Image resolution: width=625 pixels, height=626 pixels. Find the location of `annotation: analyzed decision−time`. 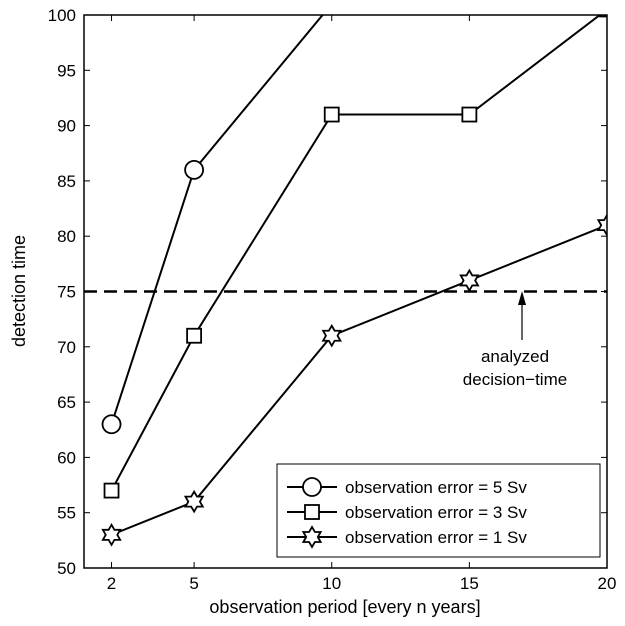

annotation: analyzed decision−time is located at coordinates (515, 340).